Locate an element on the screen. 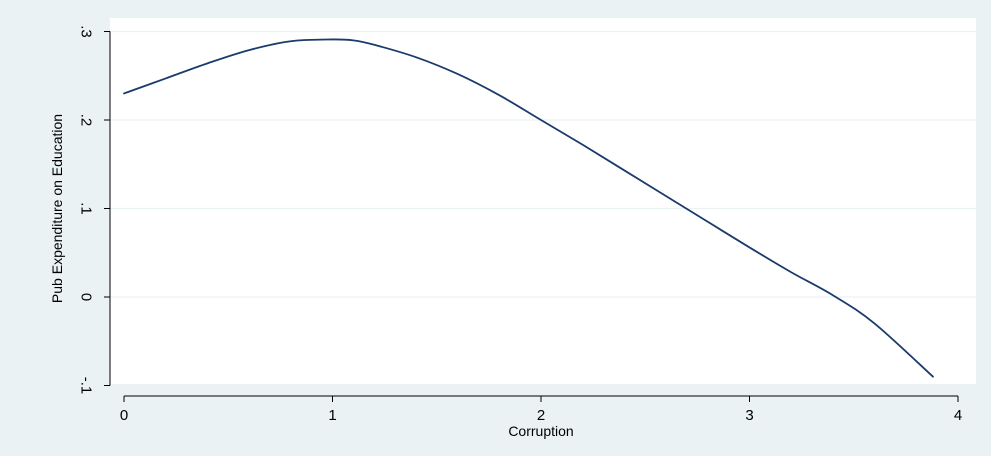 The image size is (991, 456). x-axis-title: Corruption is located at coordinates (540, 431).